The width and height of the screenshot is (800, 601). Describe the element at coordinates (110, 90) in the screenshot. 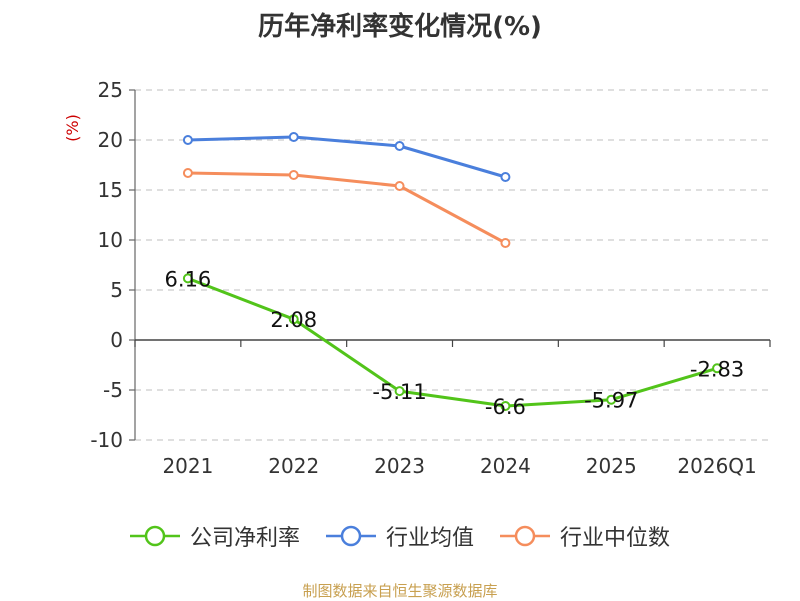

I see `y-tick-label: 25` at that location.